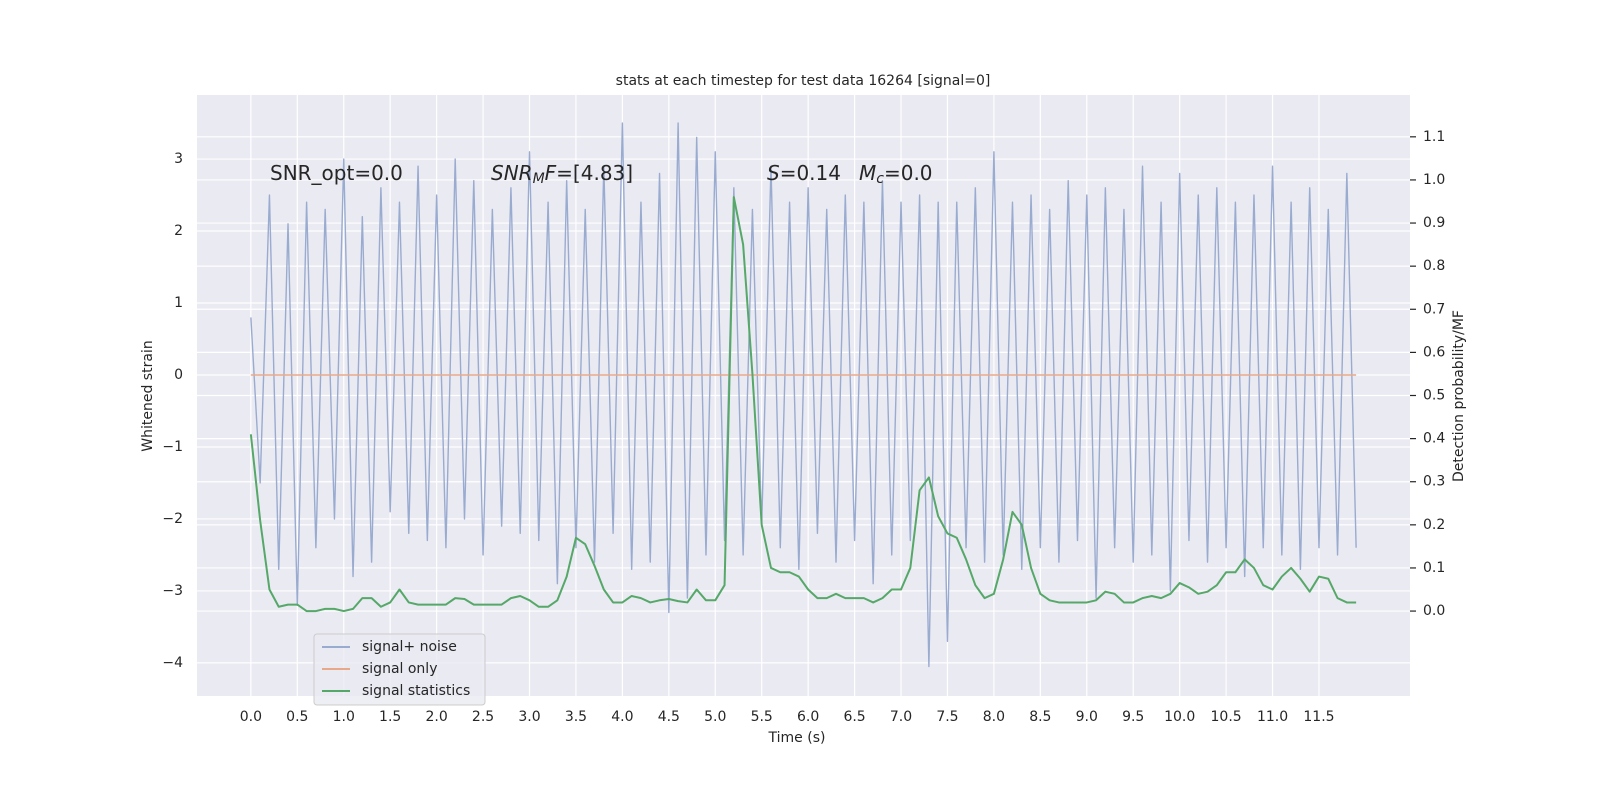 Image resolution: width=1600 pixels, height=800 pixels. I want to click on y2-tick-label: 0.1, so click(1434, 568).